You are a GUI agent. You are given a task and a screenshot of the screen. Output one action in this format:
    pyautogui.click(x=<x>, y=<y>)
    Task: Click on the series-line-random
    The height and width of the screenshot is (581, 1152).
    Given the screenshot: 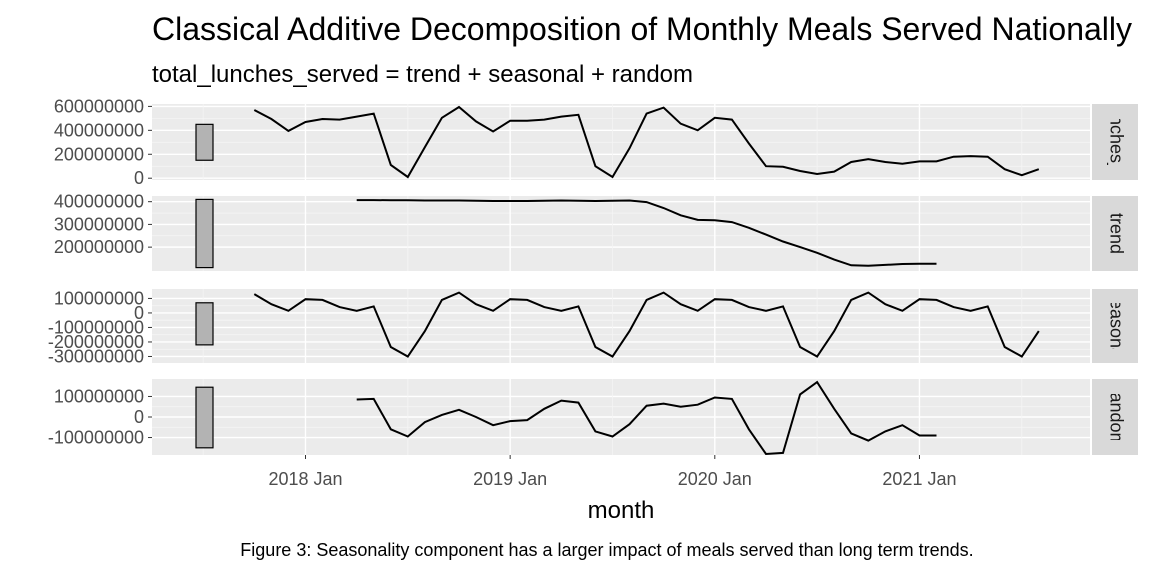 What is the action you would take?
    pyautogui.click(x=646, y=418)
    